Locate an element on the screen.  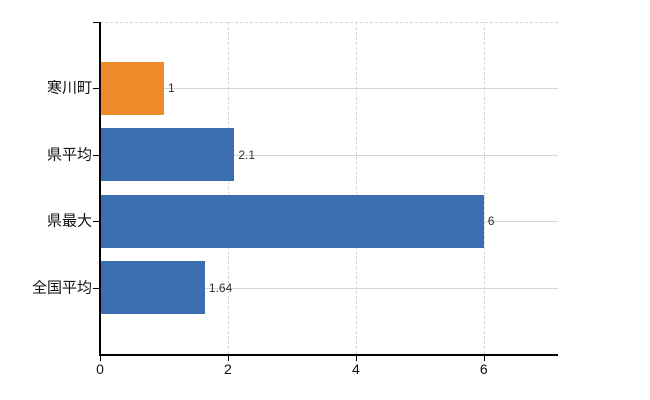
plot-top-gridline is located at coordinates (329, 22).